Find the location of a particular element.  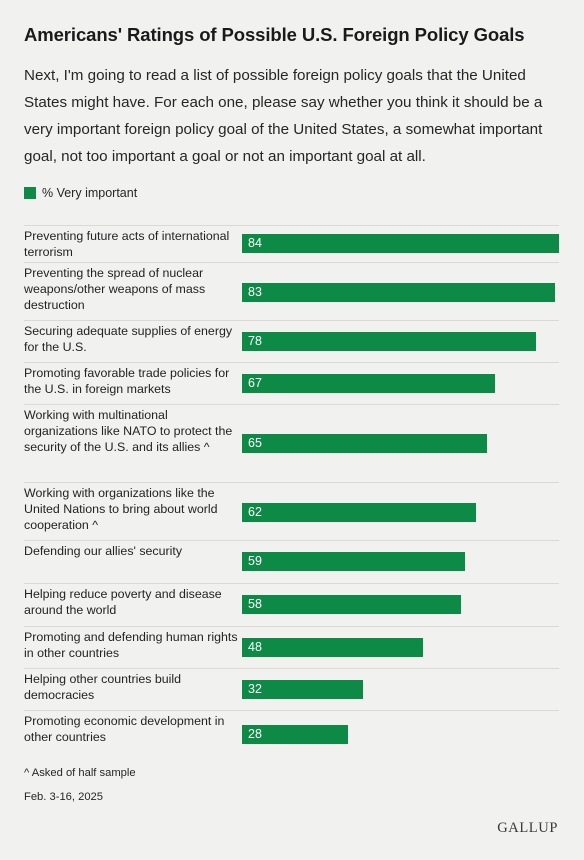

bar-value-label: 48 is located at coordinates (255, 647).